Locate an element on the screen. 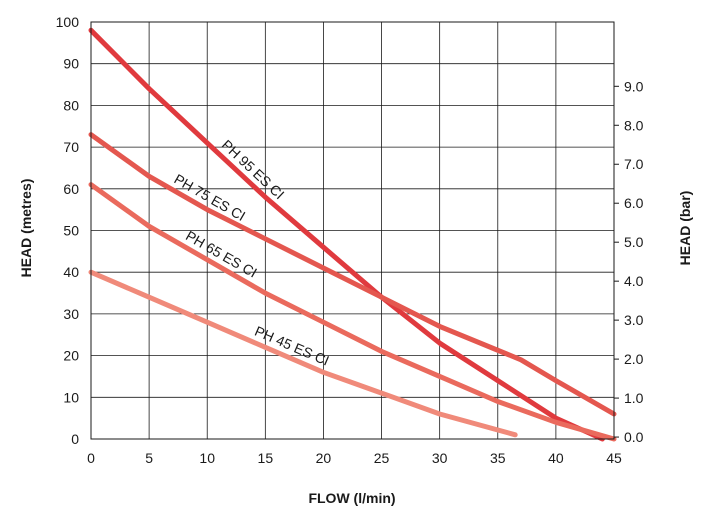 This screenshot has height=511, width=711. x-tick-label: 35 is located at coordinates (498, 458).